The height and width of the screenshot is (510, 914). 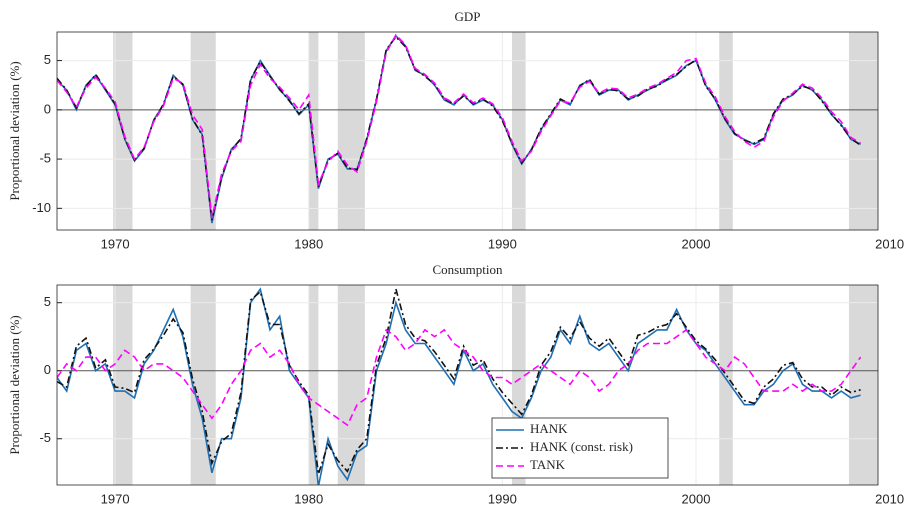 I want to click on chart-title: GDP, so click(x=467, y=16).